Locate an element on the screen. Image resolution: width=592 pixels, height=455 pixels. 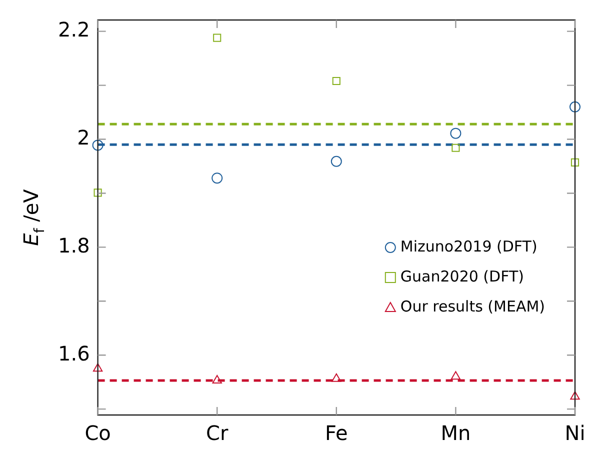
y-tick-label: 1.6 is located at coordinates (74, 353).